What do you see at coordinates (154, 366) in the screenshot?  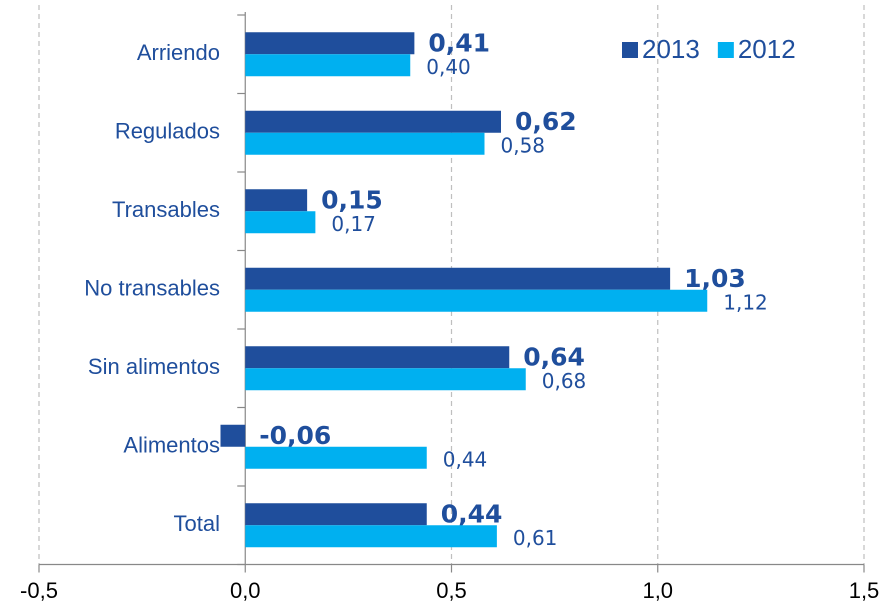 I see `category-label: Sin alimentos` at bounding box center [154, 366].